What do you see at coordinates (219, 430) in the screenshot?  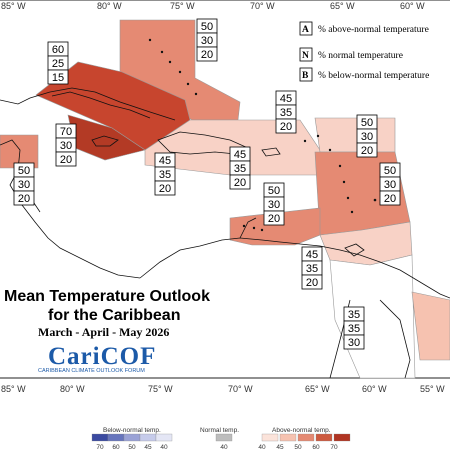 I see `colorbar-normal-label: Normal temp.` at bounding box center [219, 430].